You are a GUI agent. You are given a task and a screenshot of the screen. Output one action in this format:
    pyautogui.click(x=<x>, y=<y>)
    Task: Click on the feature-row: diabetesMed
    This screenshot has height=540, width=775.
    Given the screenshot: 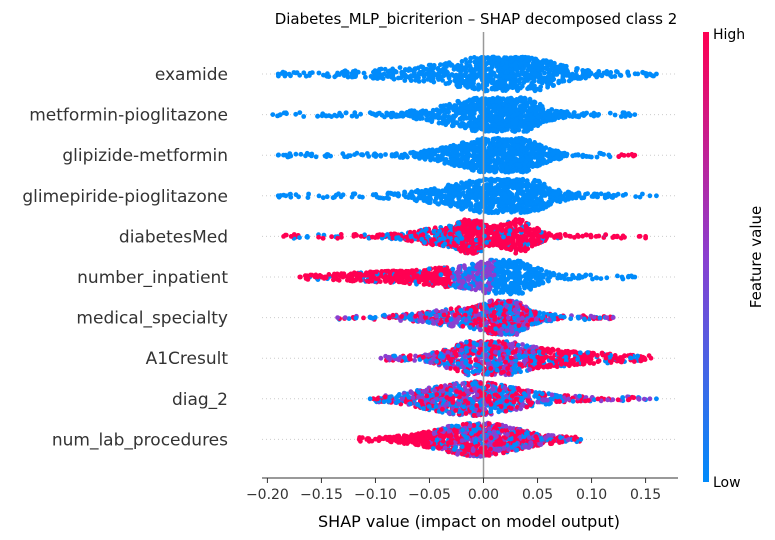 What is the action you would take?
    pyautogui.click(x=398, y=236)
    